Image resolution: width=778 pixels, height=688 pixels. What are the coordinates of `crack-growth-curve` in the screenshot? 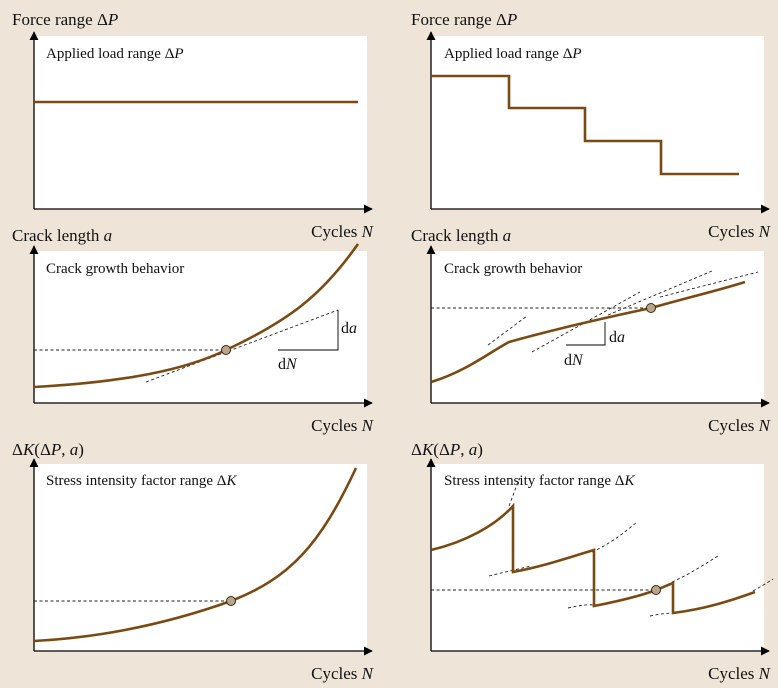 It's located at (588, 332).